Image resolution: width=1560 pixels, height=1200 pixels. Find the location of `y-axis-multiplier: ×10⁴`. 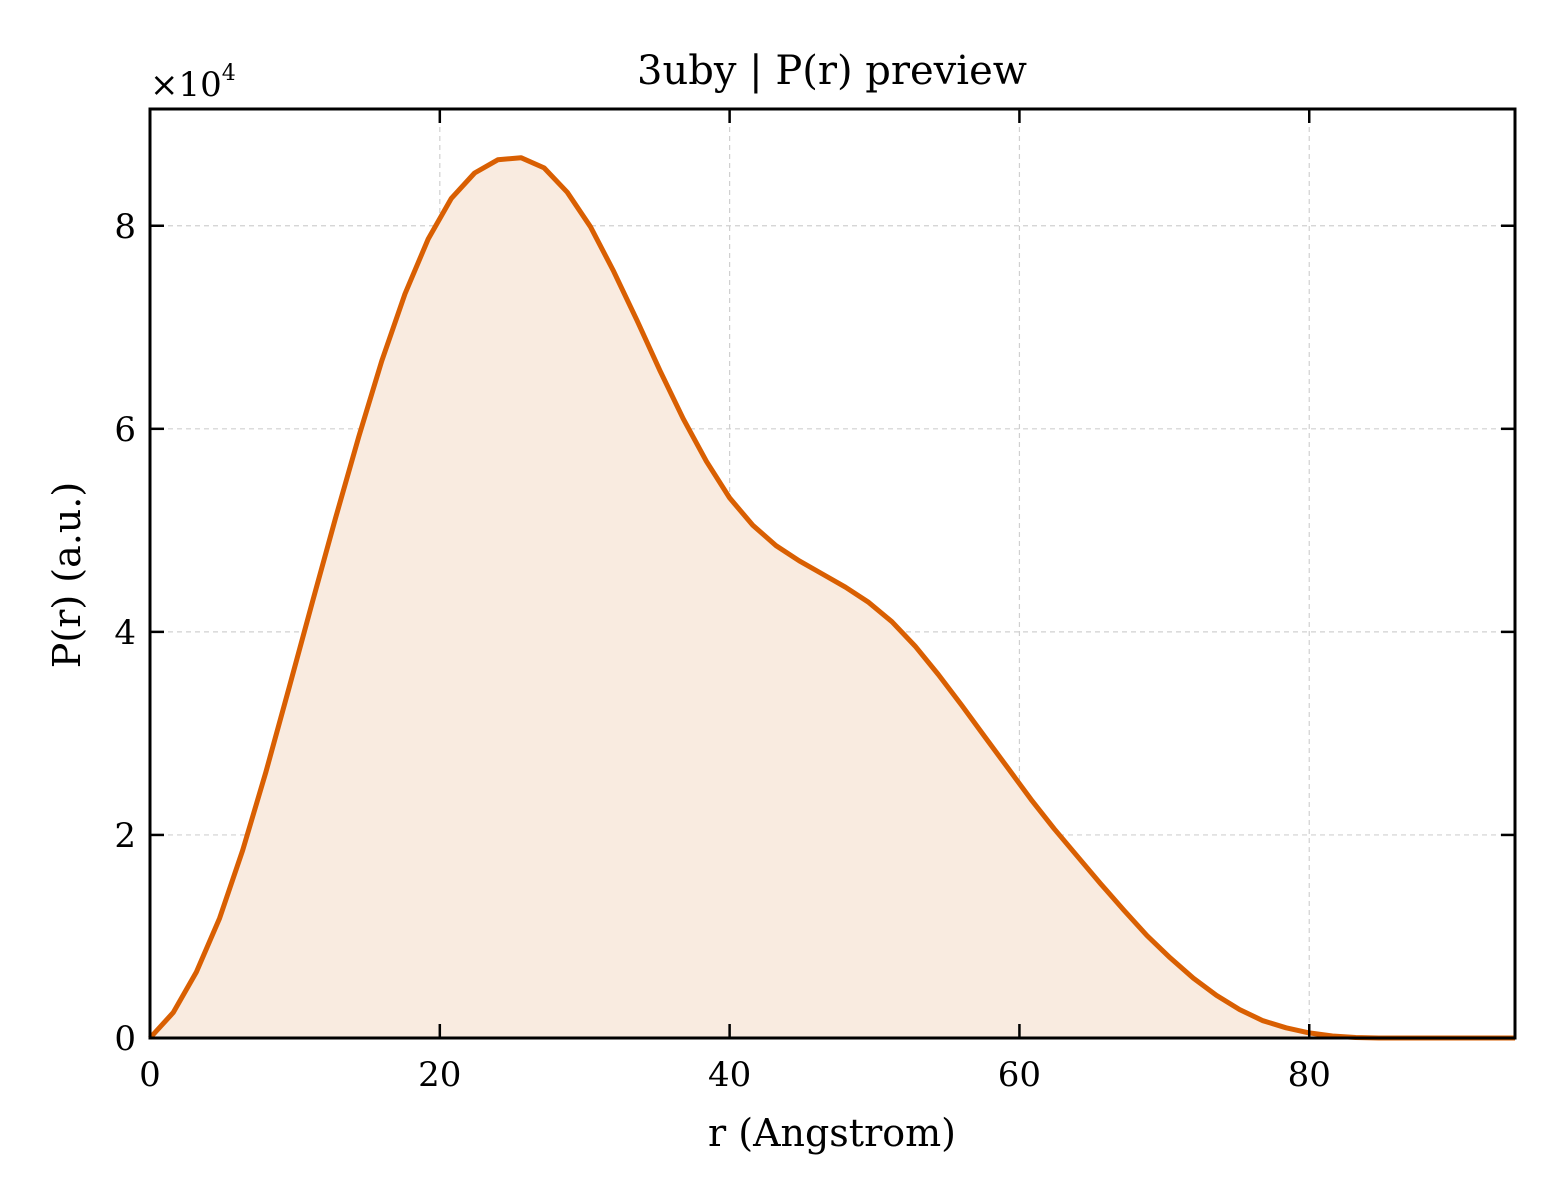

y-axis-multiplier: ×10⁴ is located at coordinates (193, 83).